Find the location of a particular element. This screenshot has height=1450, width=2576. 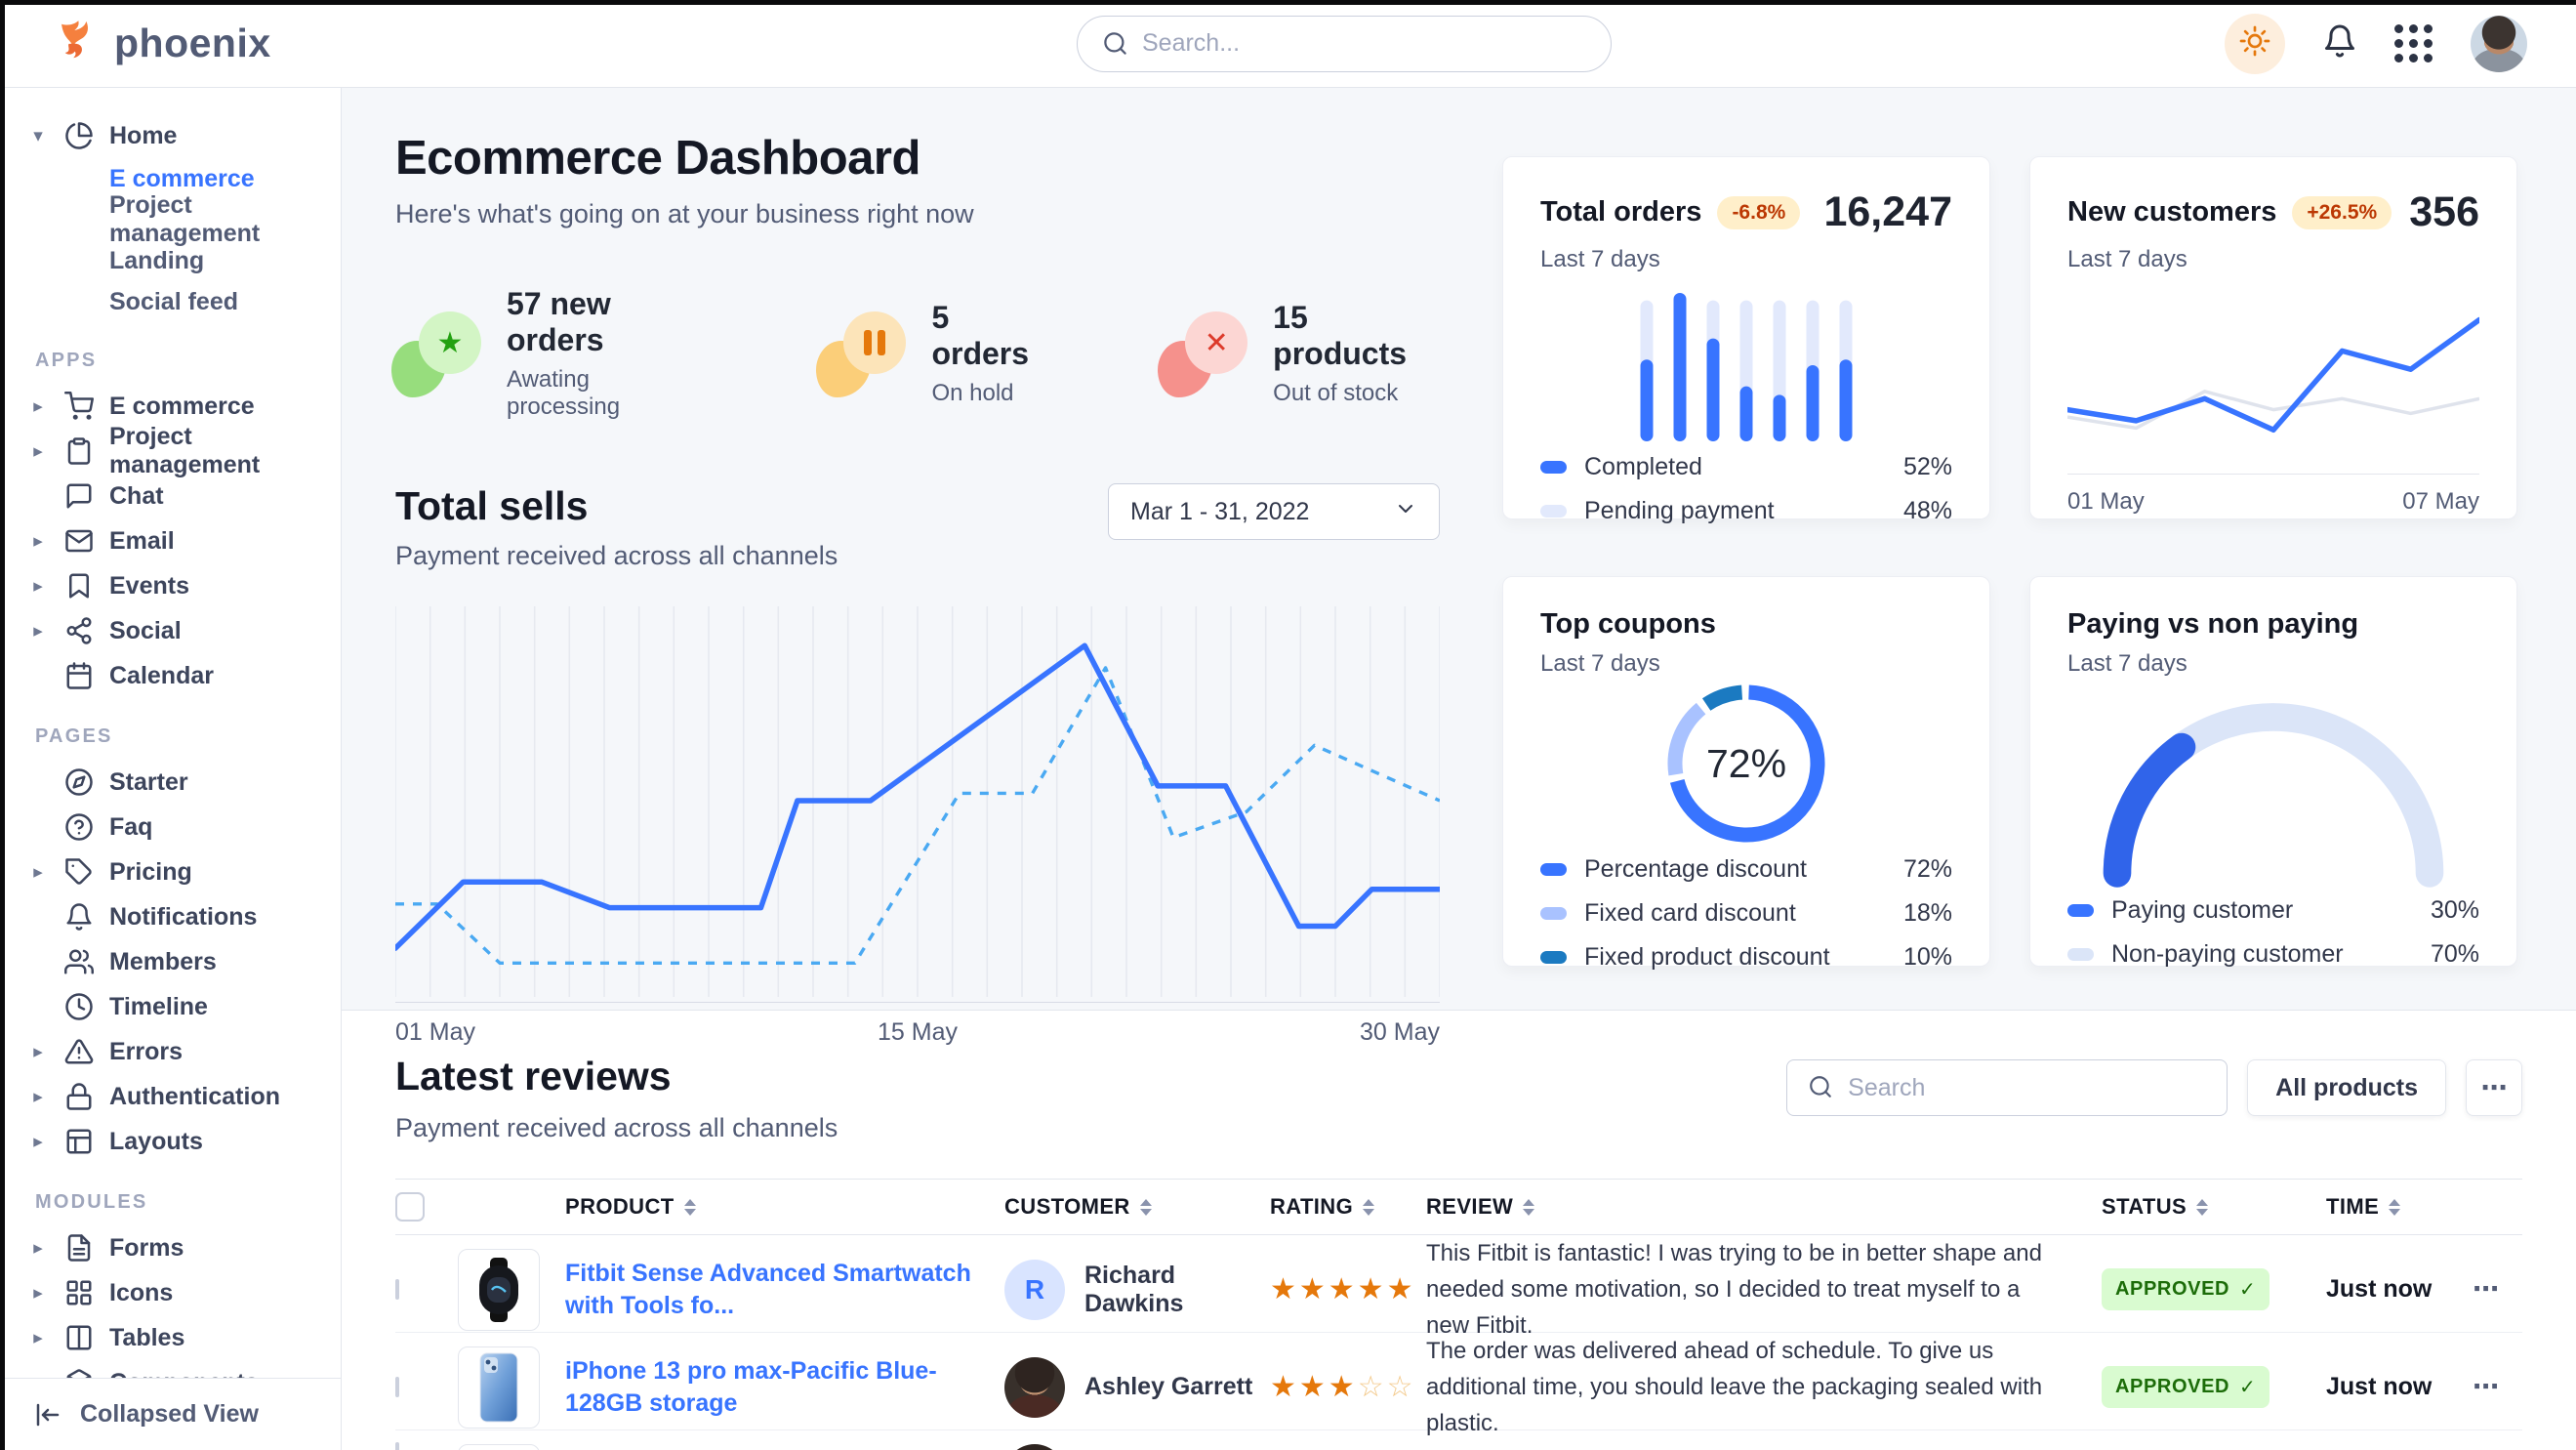

card-title: Top coupons is located at coordinates (1628, 624).